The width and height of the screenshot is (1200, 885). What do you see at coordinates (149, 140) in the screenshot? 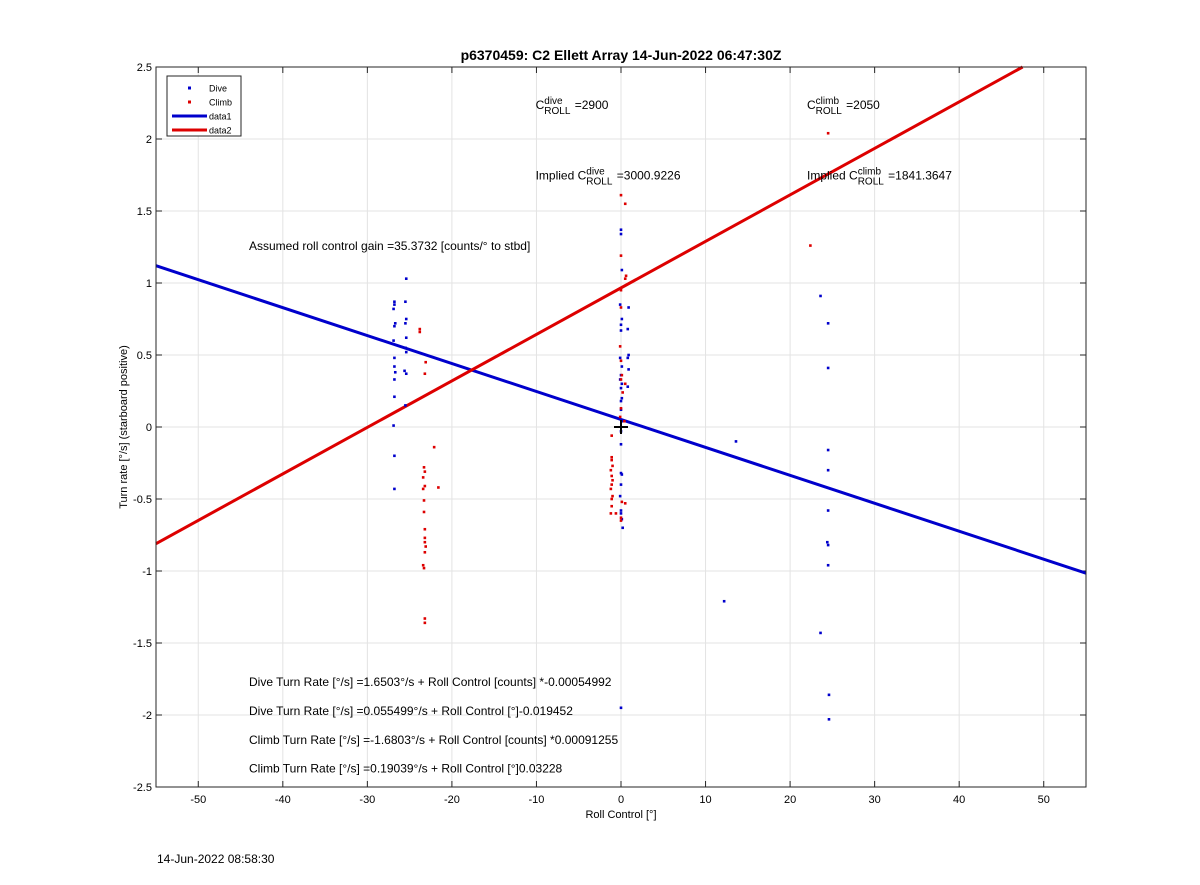
I see `y-tick-label: 2` at bounding box center [149, 140].